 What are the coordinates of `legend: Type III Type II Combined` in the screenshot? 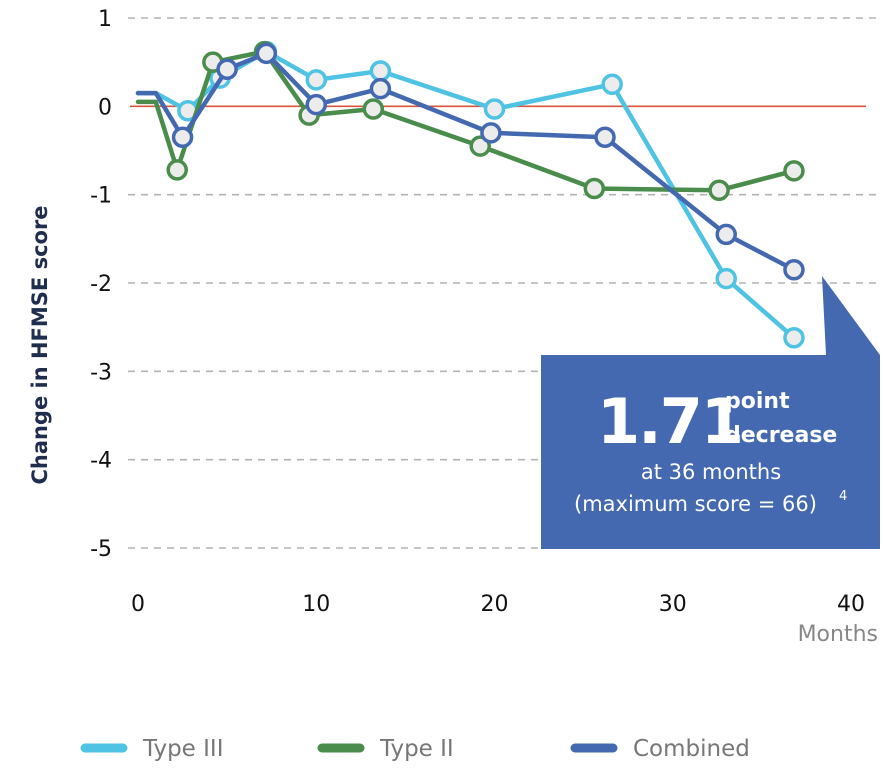 It's located at (415, 749).